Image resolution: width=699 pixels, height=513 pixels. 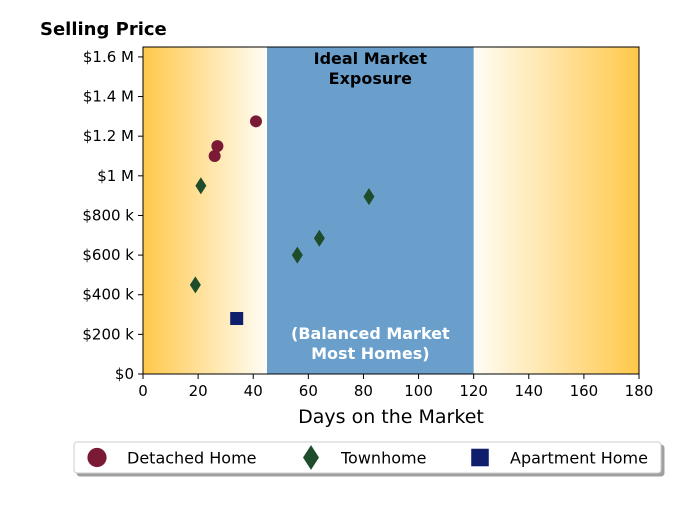 I want to click on legend-marker-townhome, so click(x=311, y=457).